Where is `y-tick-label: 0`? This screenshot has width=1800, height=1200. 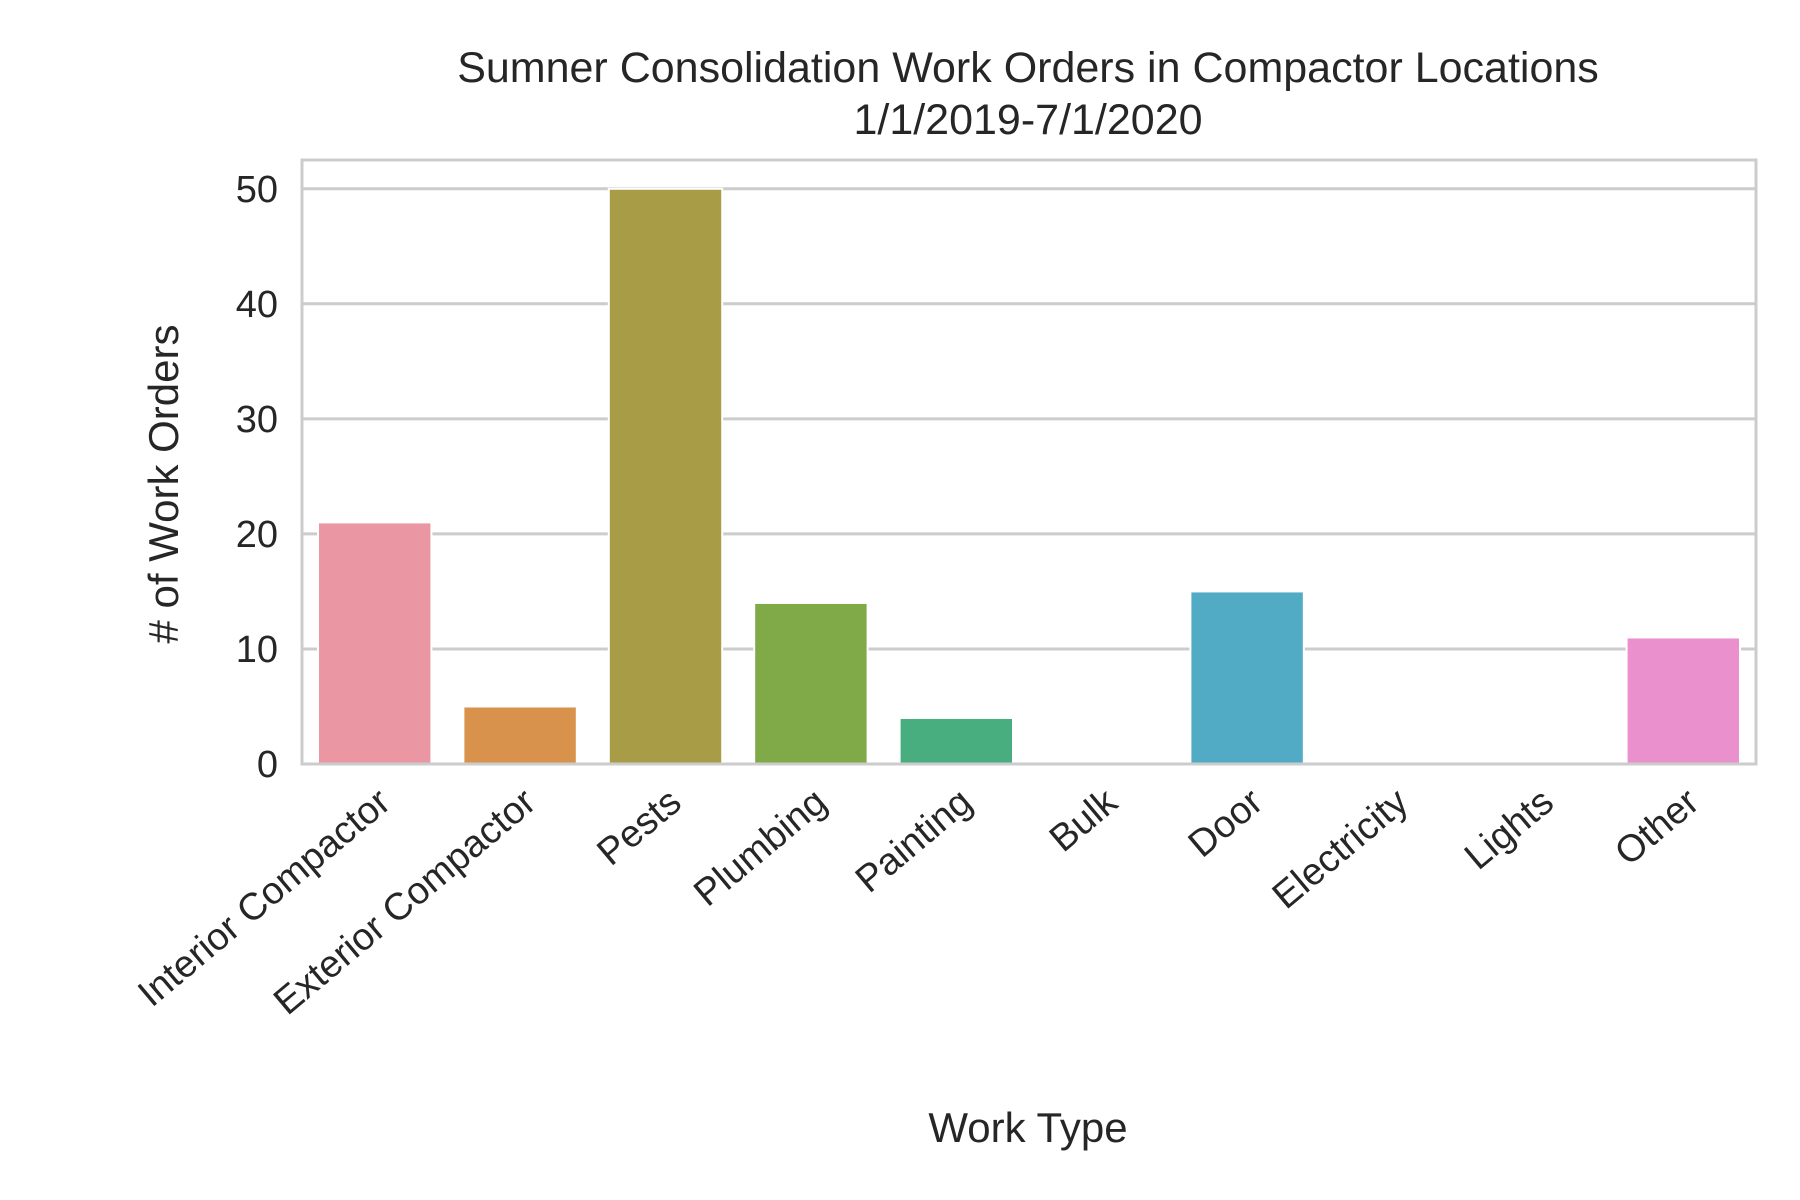
y-tick-label: 0 is located at coordinates (267, 765).